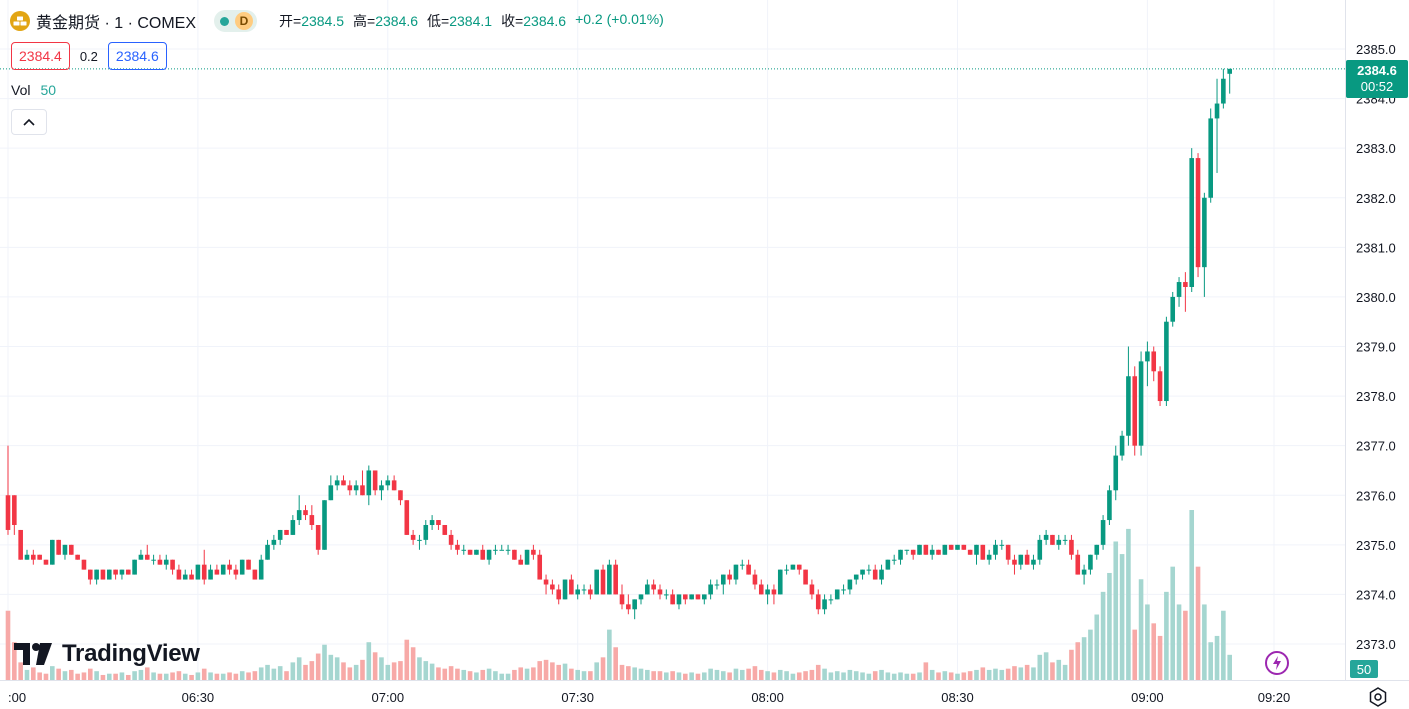  I want to click on time-tick-label: 07:30, so click(577, 697).